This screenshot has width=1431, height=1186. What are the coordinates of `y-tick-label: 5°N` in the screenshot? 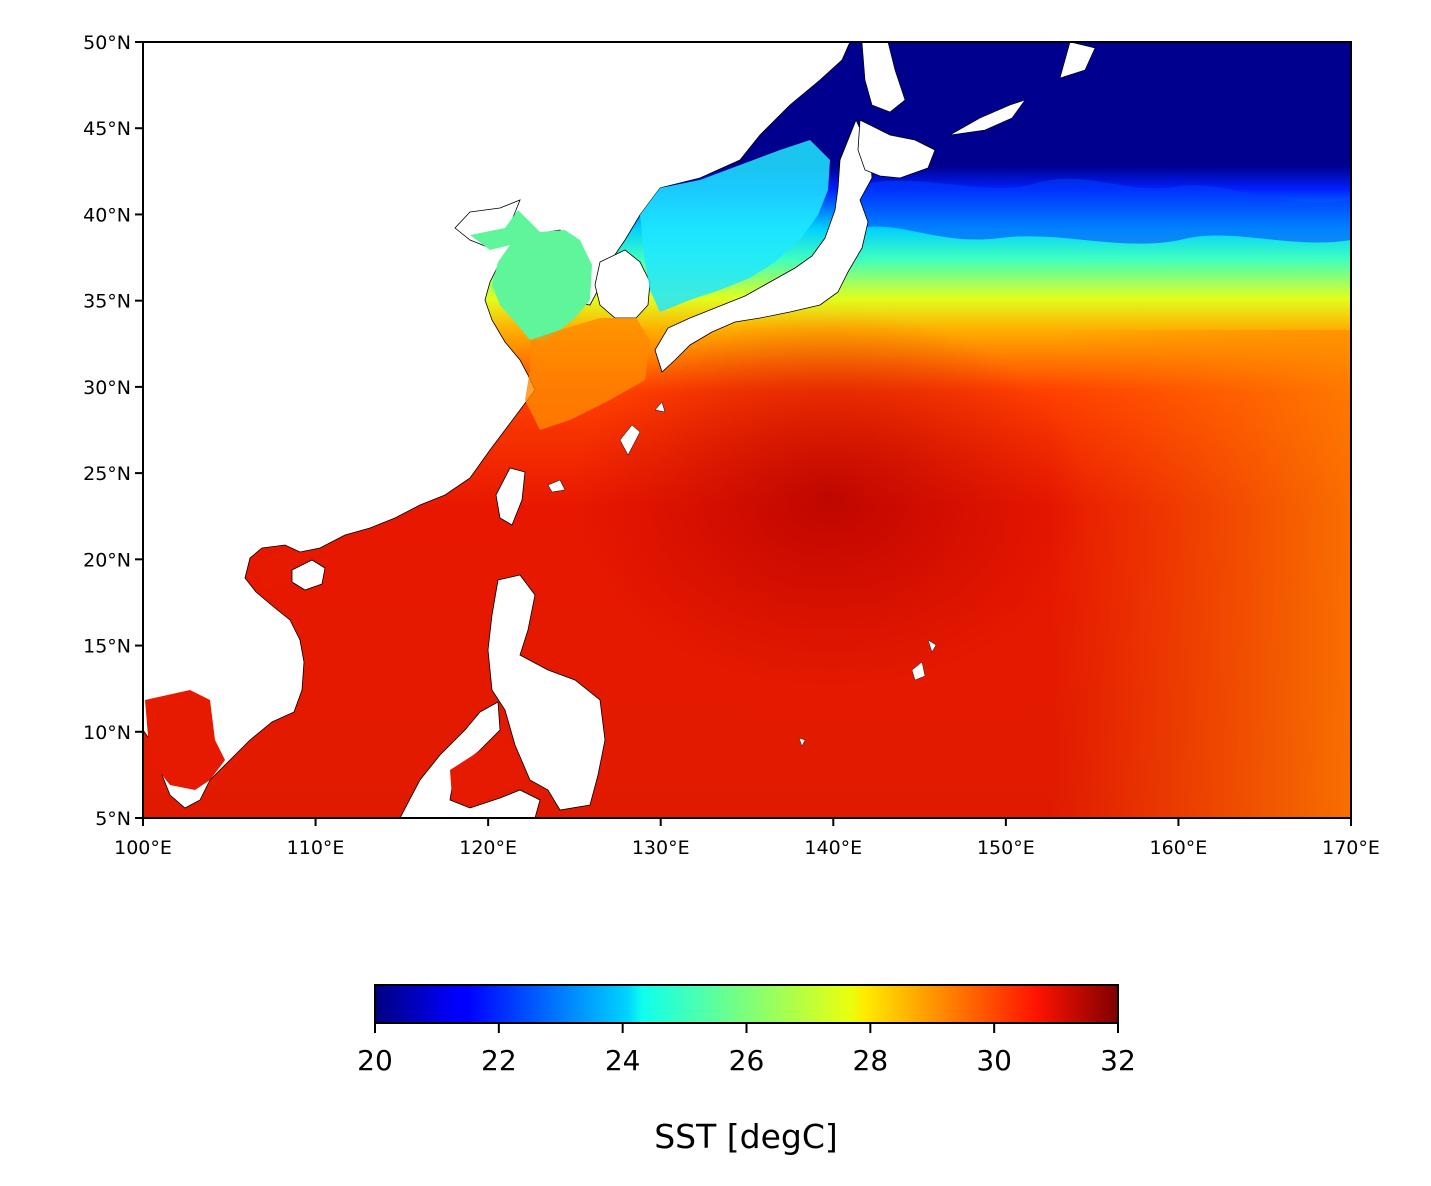 It's located at (113, 819).